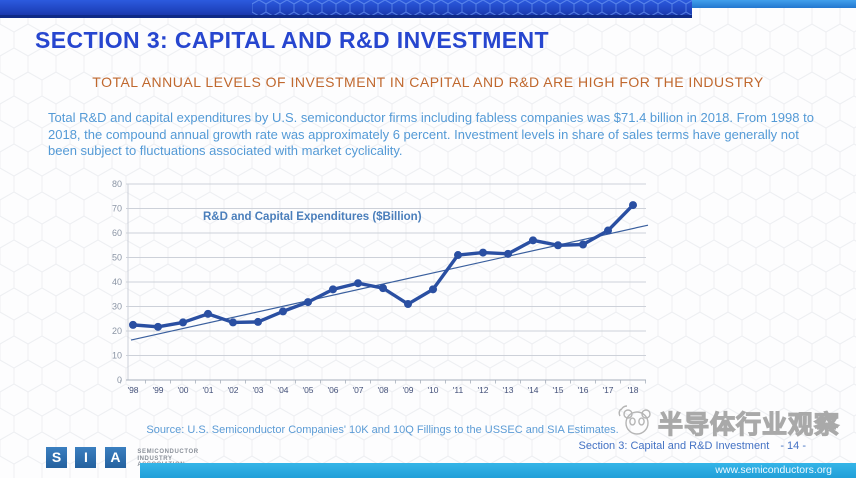 The image size is (856, 478). Describe the element at coordinates (312, 217) in the screenshot. I see `svg-text:R&D and Capital Expenditures (: R&D and Capital Expenditures ($Billion)` at that location.